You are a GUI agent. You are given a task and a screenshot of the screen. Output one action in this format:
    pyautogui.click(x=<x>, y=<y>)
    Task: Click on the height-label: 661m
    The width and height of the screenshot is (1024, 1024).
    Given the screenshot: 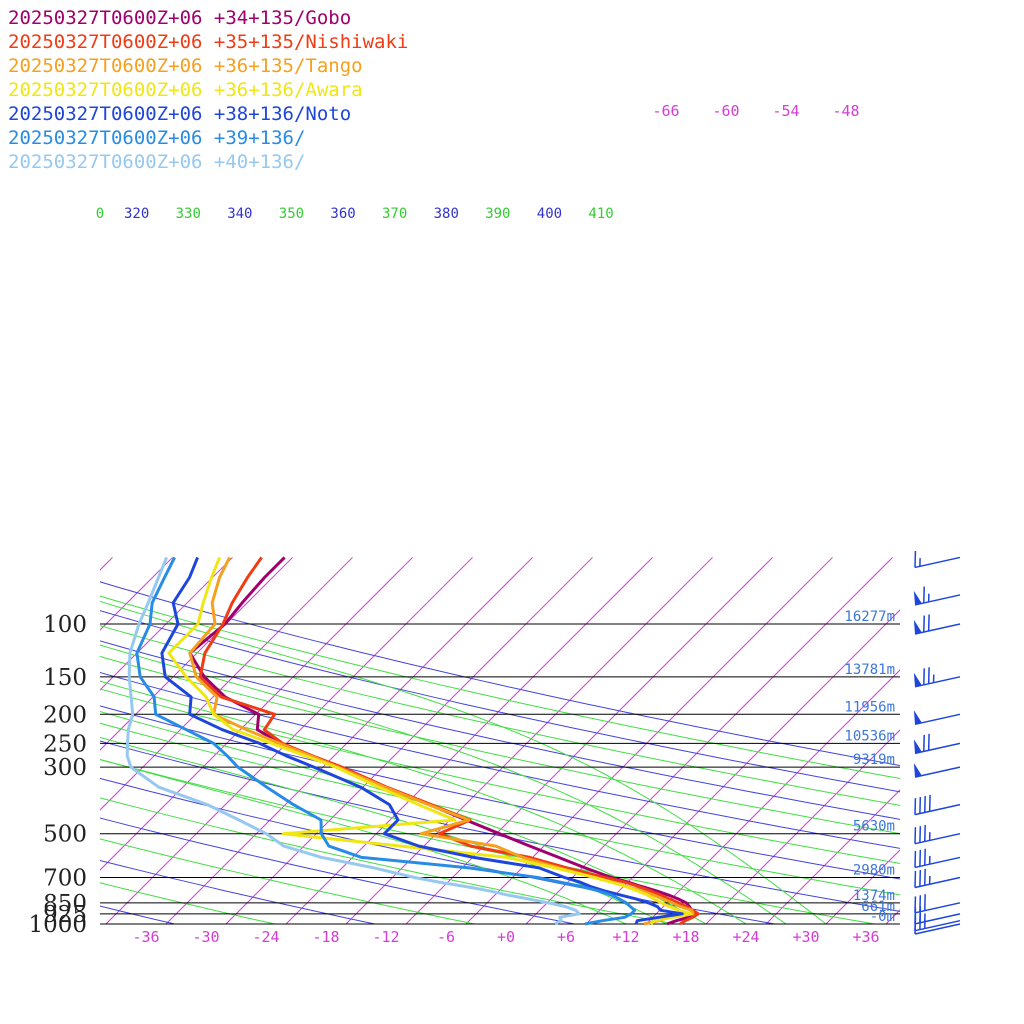 What is the action you would take?
    pyautogui.click(x=878, y=907)
    